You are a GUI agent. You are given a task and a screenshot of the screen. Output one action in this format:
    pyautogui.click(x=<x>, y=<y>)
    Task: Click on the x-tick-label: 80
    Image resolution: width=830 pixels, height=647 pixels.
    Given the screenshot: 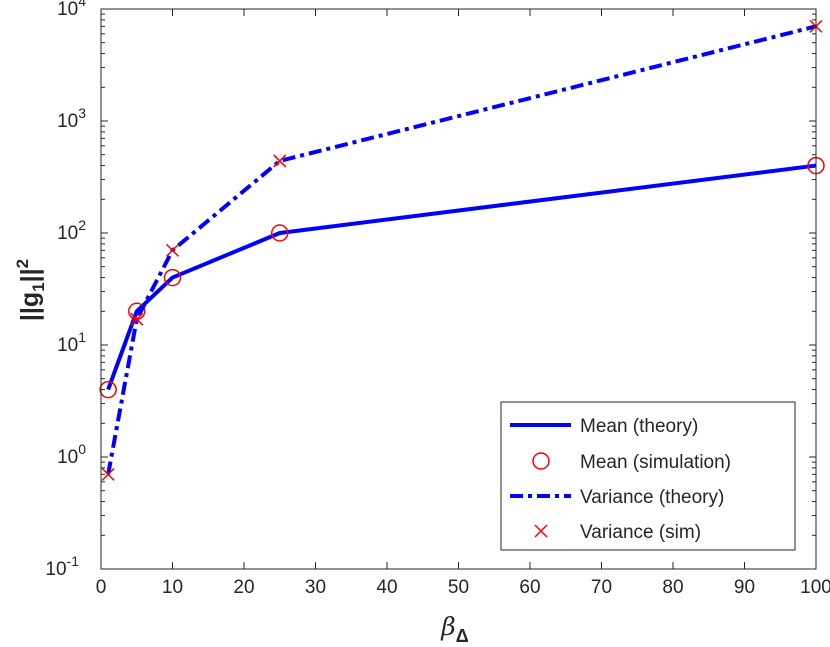 What is the action you would take?
    pyautogui.click(x=672, y=587)
    